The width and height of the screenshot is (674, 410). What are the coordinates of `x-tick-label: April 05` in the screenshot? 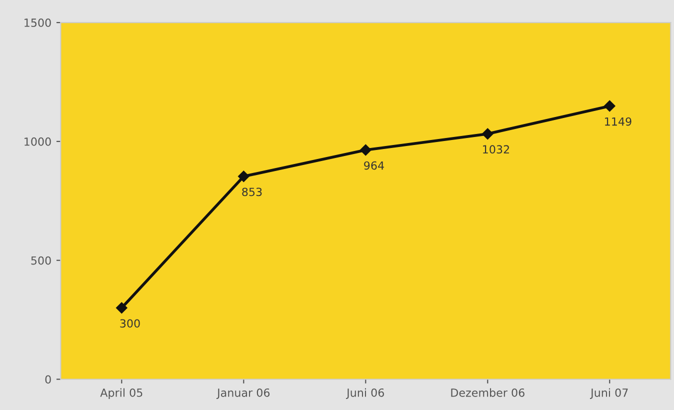 It's located at (121, 394).